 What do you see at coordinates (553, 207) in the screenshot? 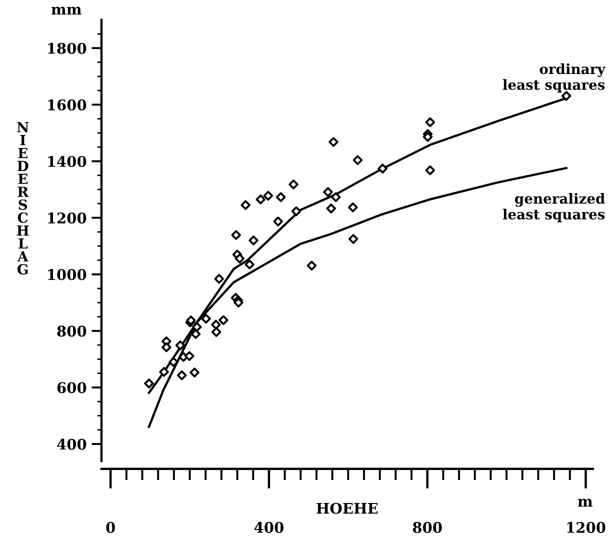
I see `series-label: generalized least squares` at bounding box center [553, 207].